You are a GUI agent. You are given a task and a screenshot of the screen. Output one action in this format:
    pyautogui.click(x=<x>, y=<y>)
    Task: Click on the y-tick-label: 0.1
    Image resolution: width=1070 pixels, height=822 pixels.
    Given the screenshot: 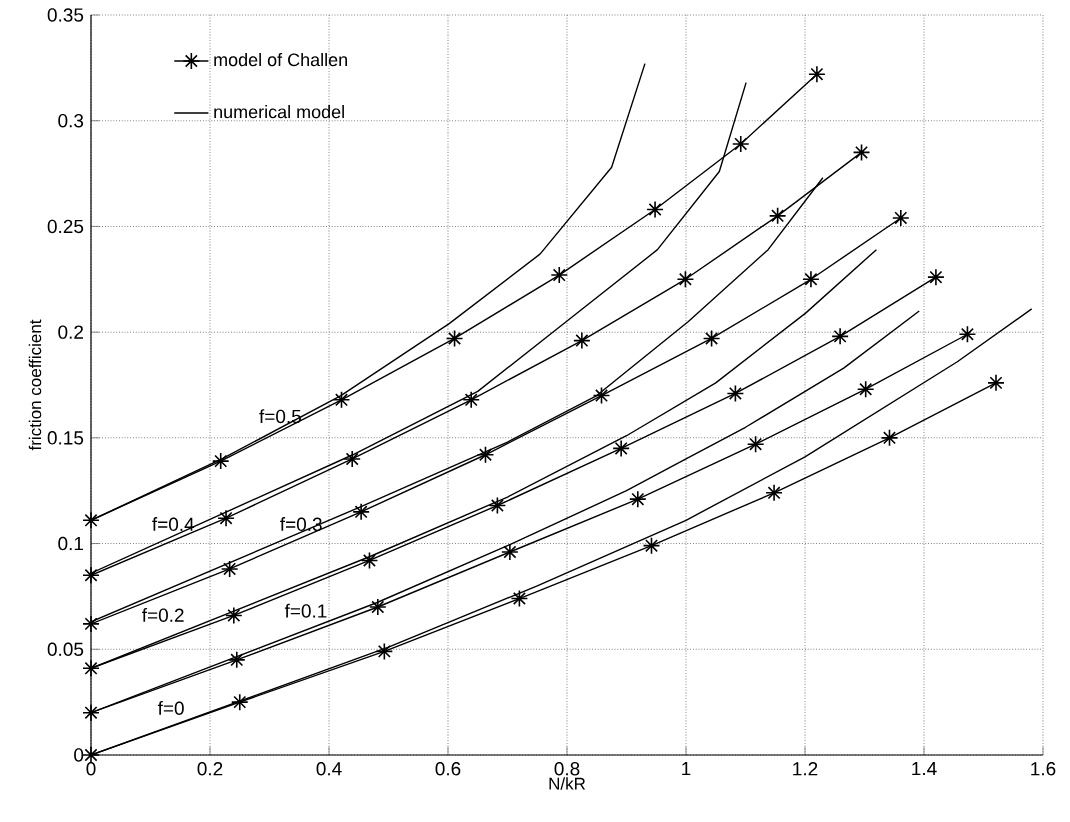 What is the action you would take?
    pyautogui.click(x=70, y=543)
    